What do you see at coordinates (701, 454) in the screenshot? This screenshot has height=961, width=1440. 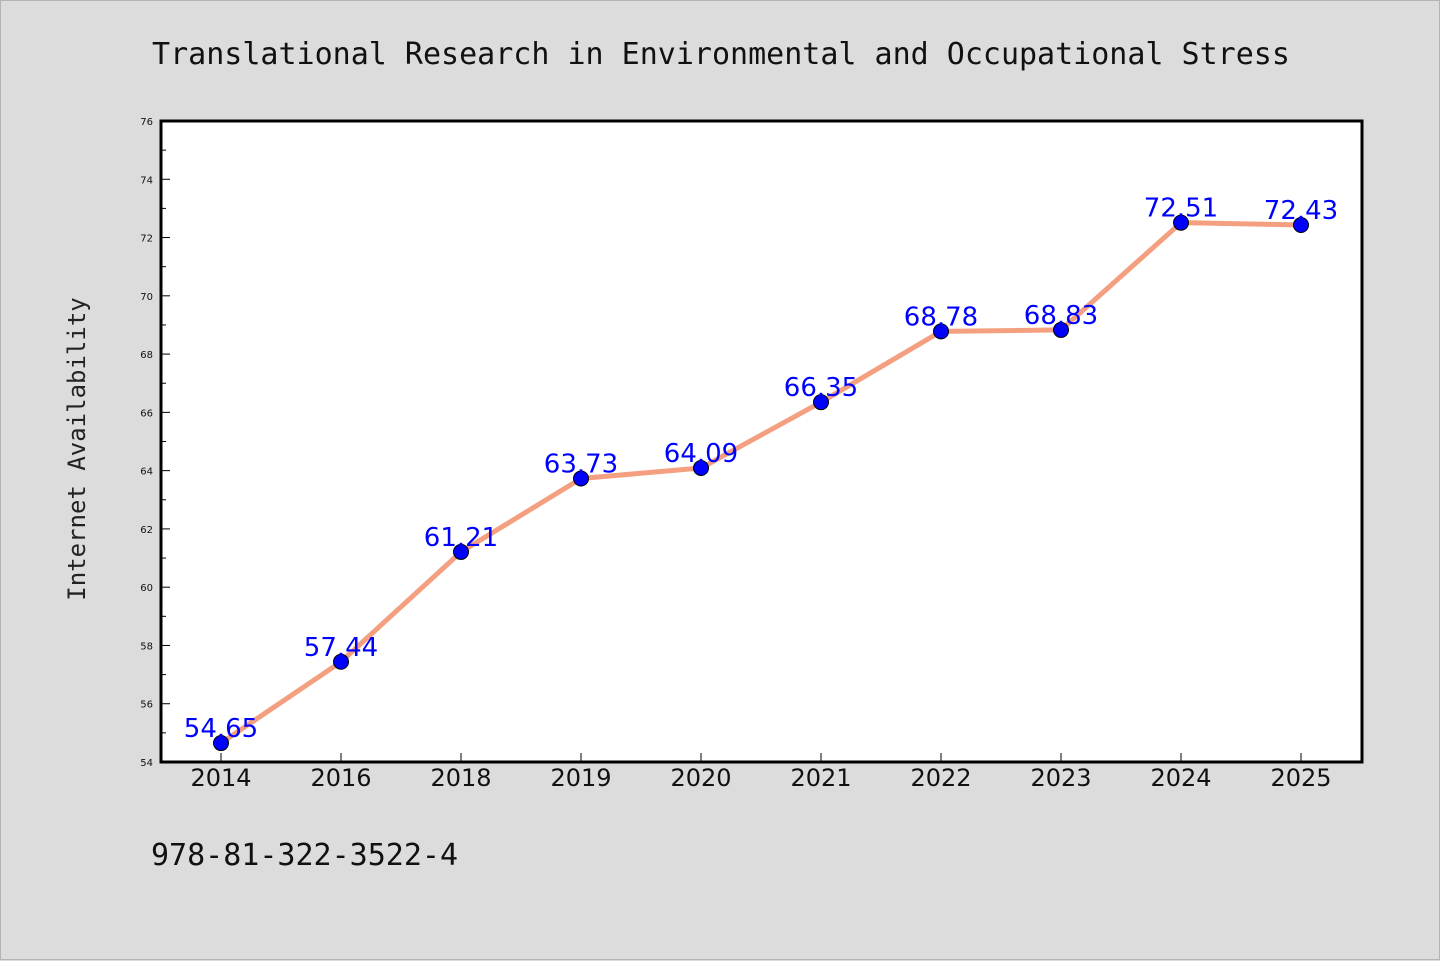 I see `data-label: 64.09` at bounding box center [701, 454].